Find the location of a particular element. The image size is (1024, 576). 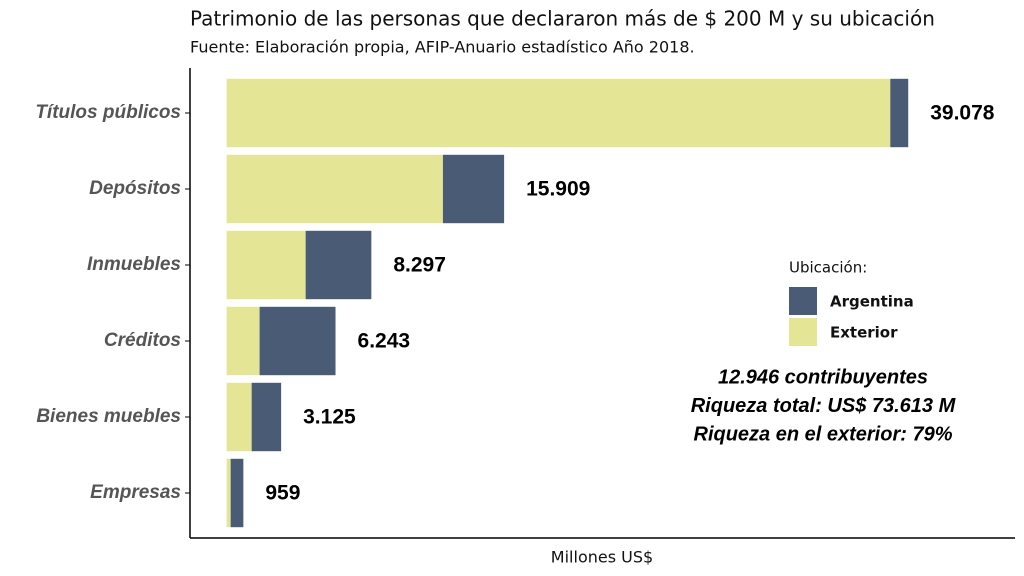

value-label: 6.243 is located at coordinates (384, 341).